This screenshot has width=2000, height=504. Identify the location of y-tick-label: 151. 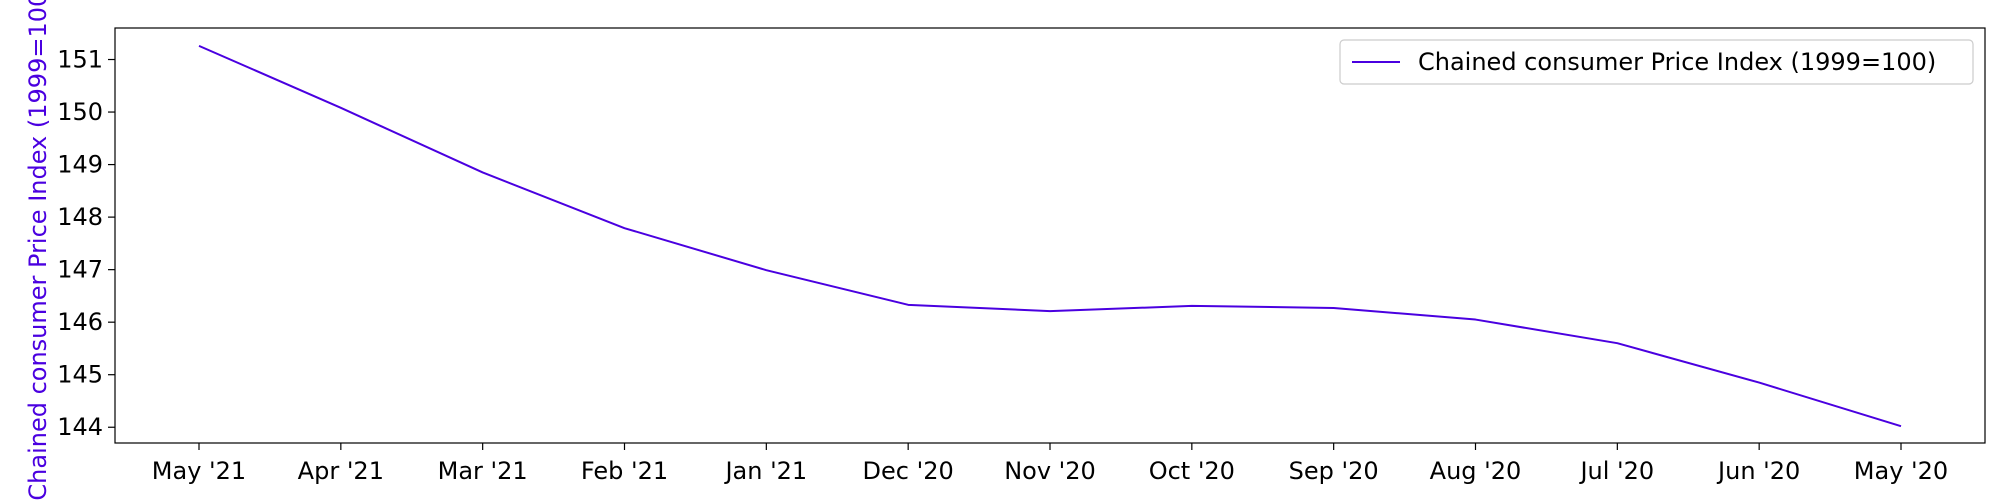
(80, 60).